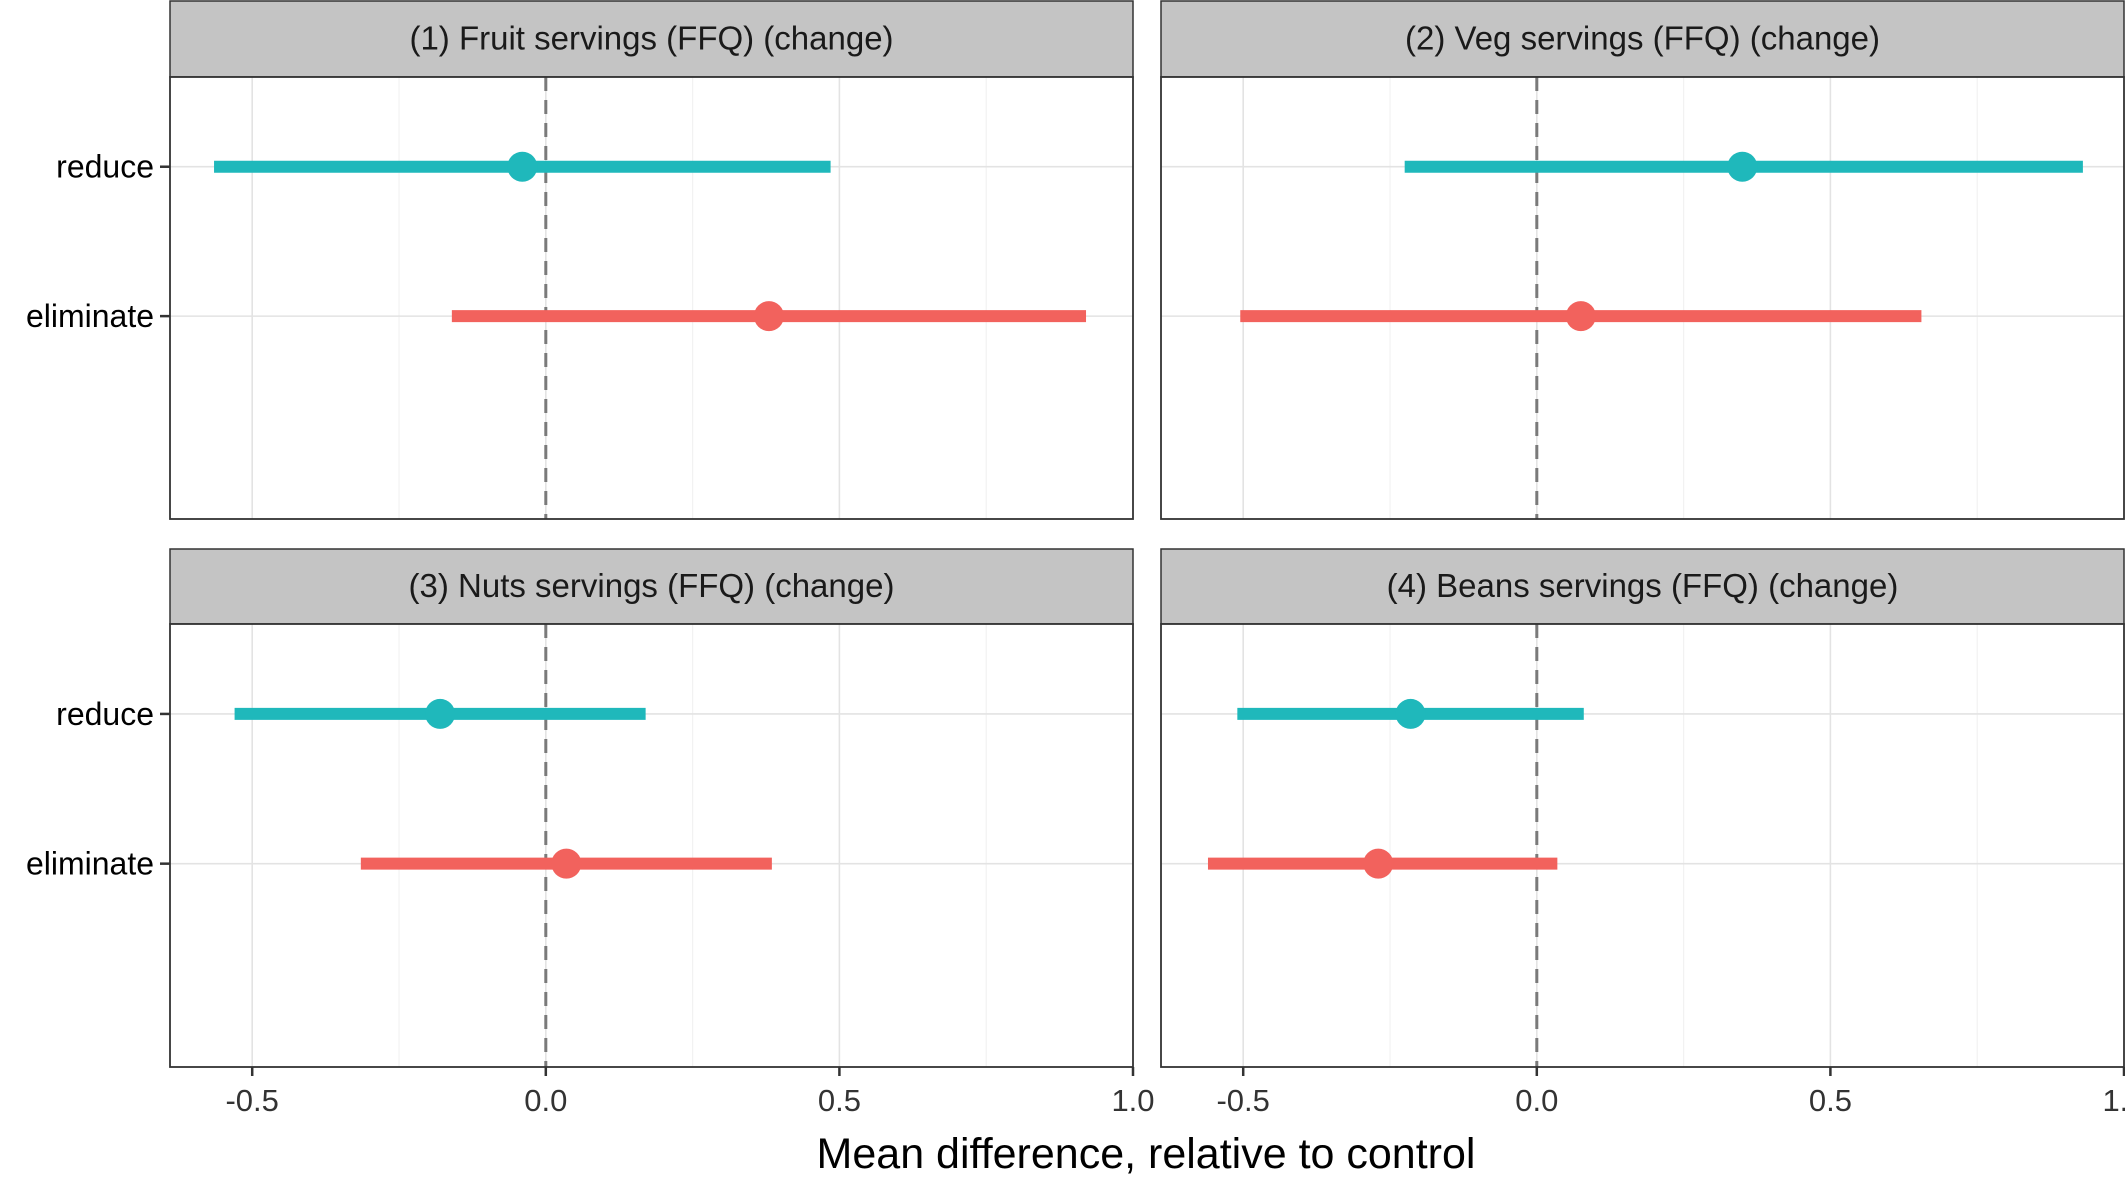 The image size is (2125, 1181). I want to click on panel-title: (2) Veg servings (FFQ) (change), so click(1642, 38).